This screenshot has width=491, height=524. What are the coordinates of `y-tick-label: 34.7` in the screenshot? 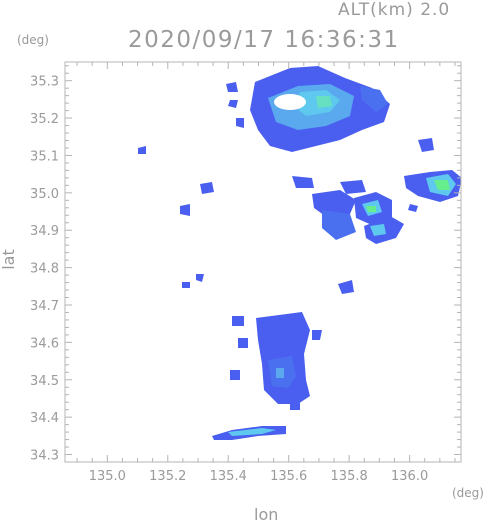 It's located at (44, 306).